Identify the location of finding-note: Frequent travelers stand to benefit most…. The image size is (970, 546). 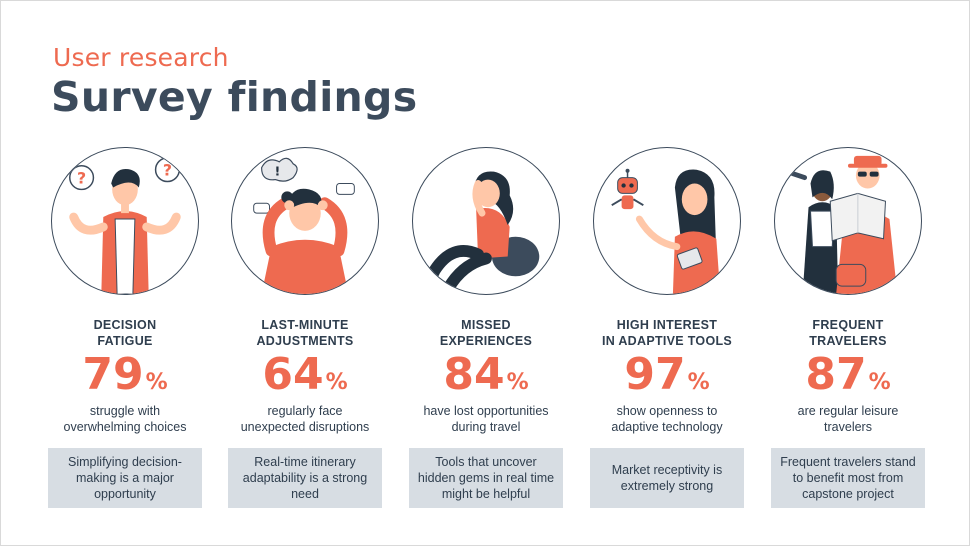
(848, 478).